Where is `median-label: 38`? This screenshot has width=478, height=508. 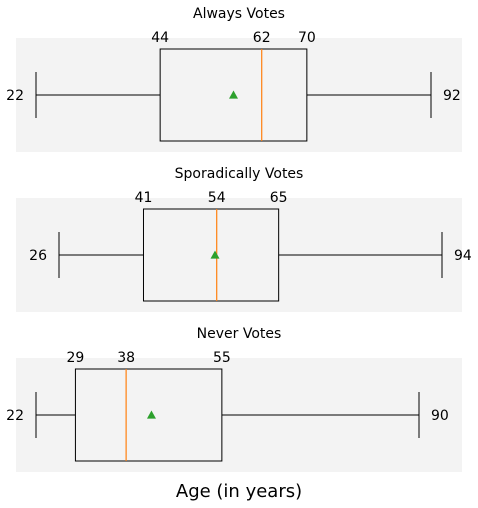 median-label: 38 is located at coordinates (126, 358).